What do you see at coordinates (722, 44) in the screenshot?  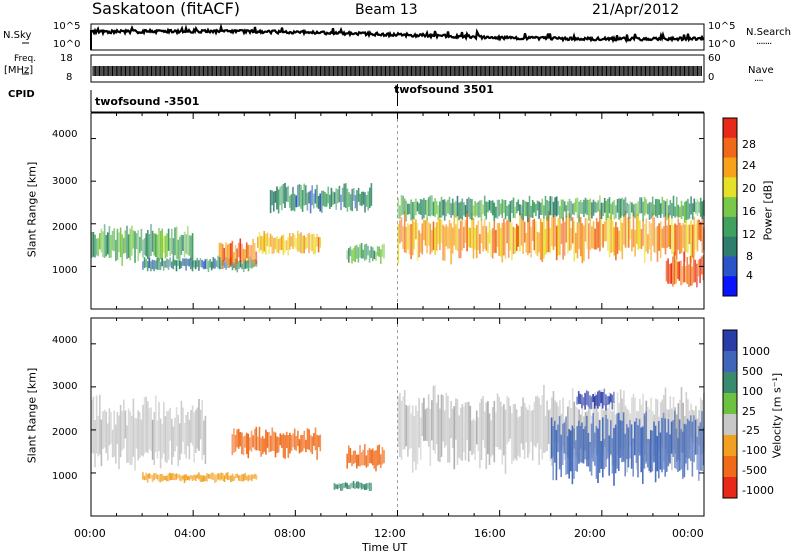 I see `sky-right-tick-bottom: 10^0` at bounding box center [722, 44].